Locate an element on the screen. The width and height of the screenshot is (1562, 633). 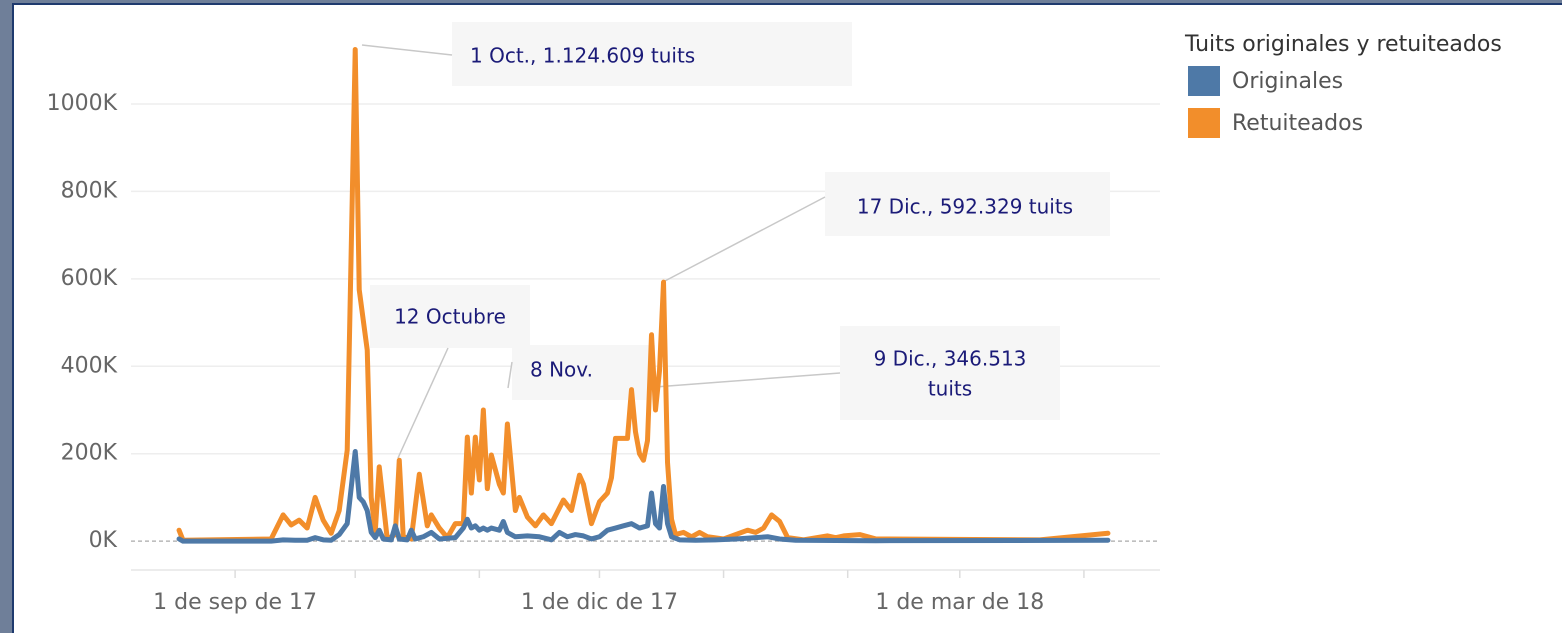
series-line is located at coordinates (643, 496).